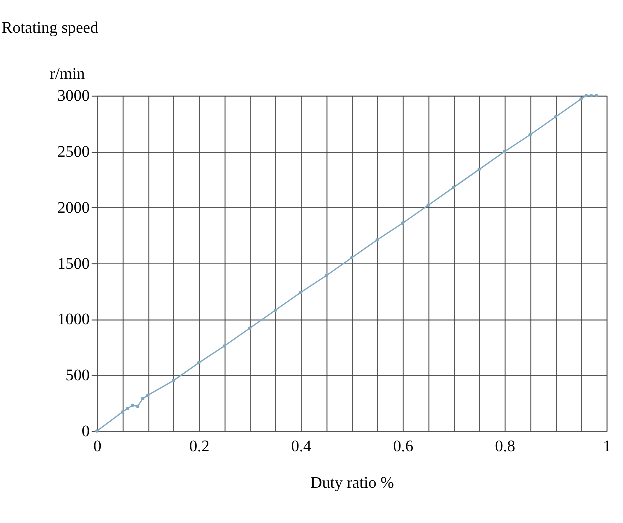  Describe the element at coordinates (74, 96) in the screenshot. I see `y-tick-label: 3000` at that location.